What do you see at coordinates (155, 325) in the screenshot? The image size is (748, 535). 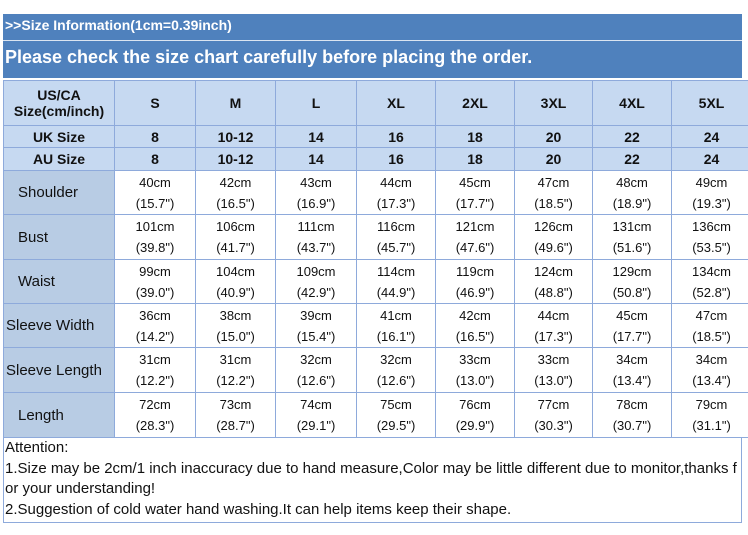 I see `measure-cell: 36cm (14.2")` at bounding box center [155, 325].